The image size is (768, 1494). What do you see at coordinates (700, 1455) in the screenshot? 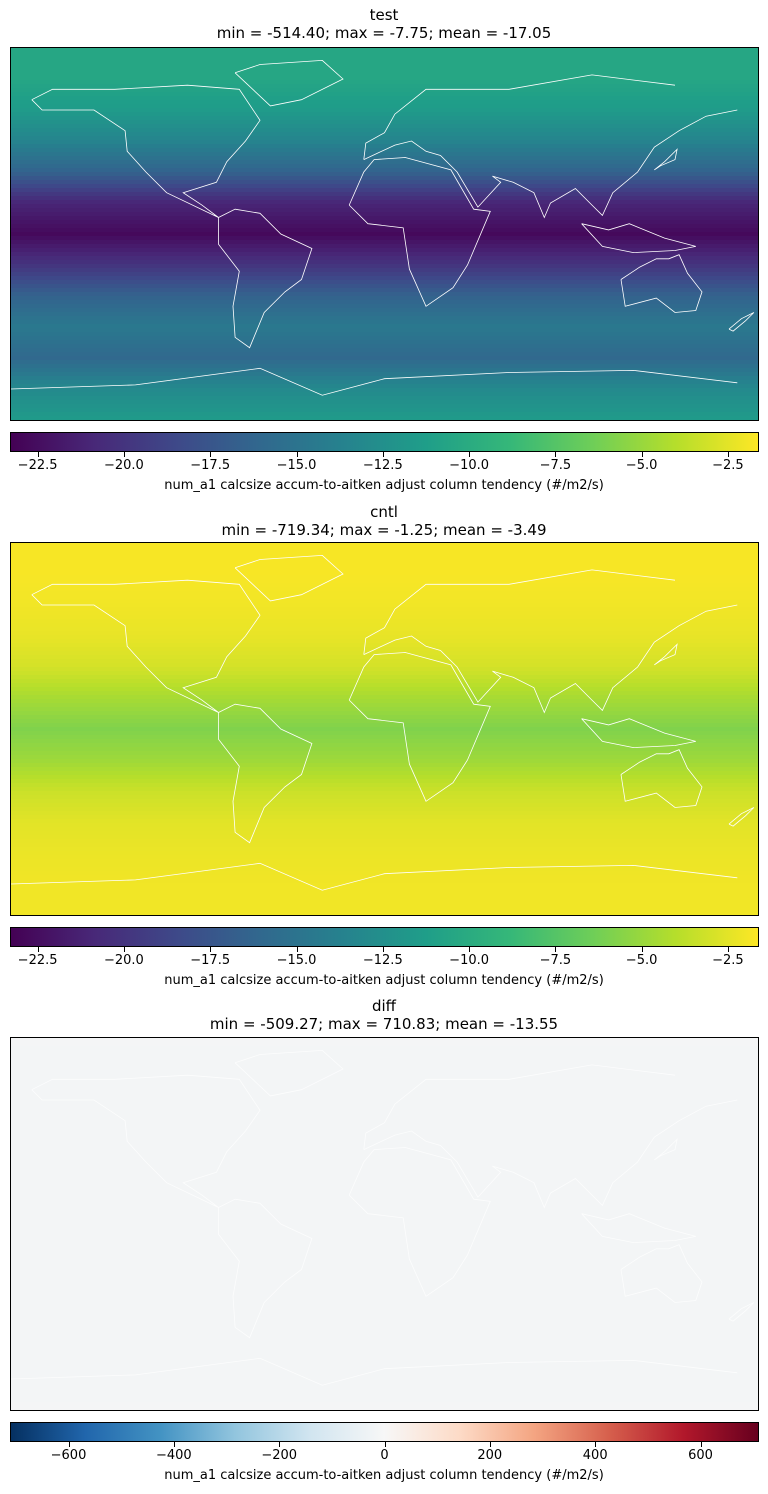
I see `colorbar-tick-label: 600` at bounding box center [700, 1455].